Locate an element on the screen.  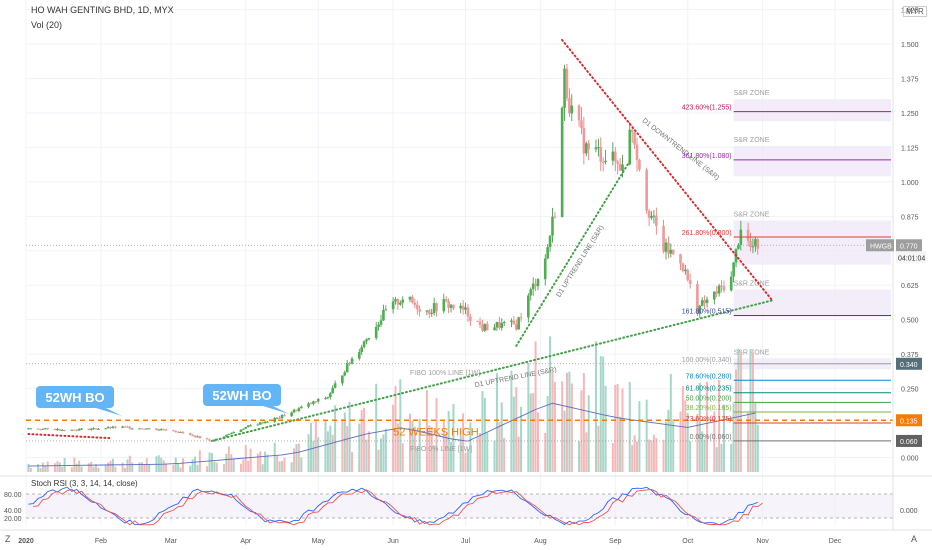
auto-scale-button: A is located at coordinates (914, 539).